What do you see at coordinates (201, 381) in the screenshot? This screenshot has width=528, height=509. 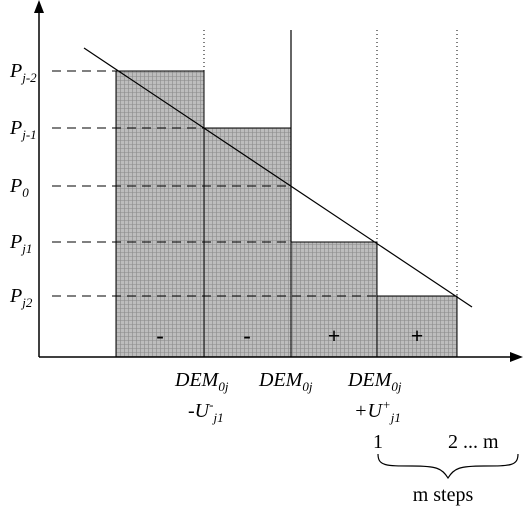 I see `x-label-dem-minus-u: DEM0j` at bounding box center [201, 381].